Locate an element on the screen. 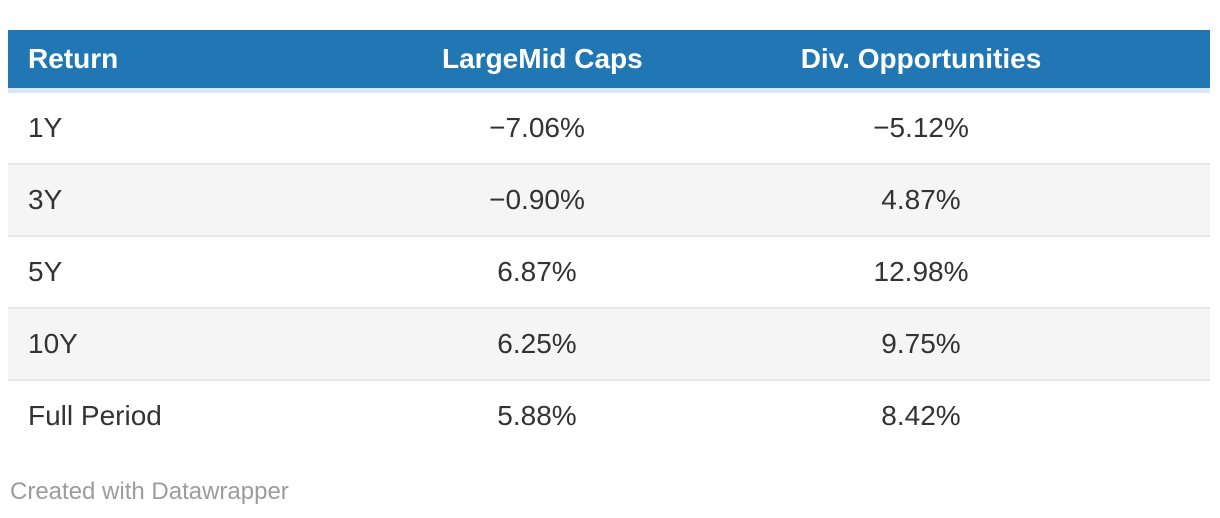 This screenshot has width=1220, height=518. row-label: 3Y is located at coordinates (225, 200).